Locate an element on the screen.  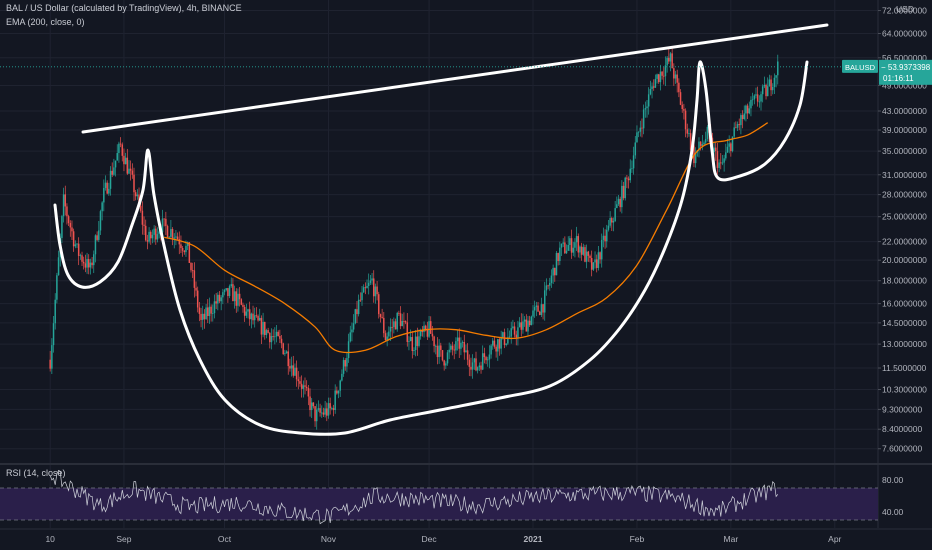
price-axis-label: 10.3000000 is located at coordinates (904, 389).